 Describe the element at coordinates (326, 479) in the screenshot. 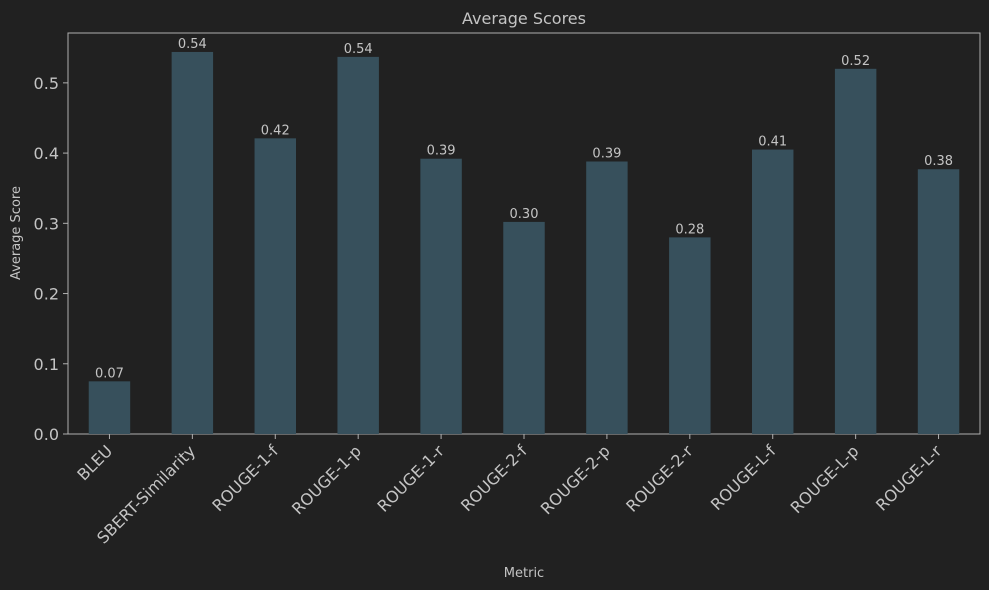

I see `x-tick-label: ROUGE-1-p` at that location.